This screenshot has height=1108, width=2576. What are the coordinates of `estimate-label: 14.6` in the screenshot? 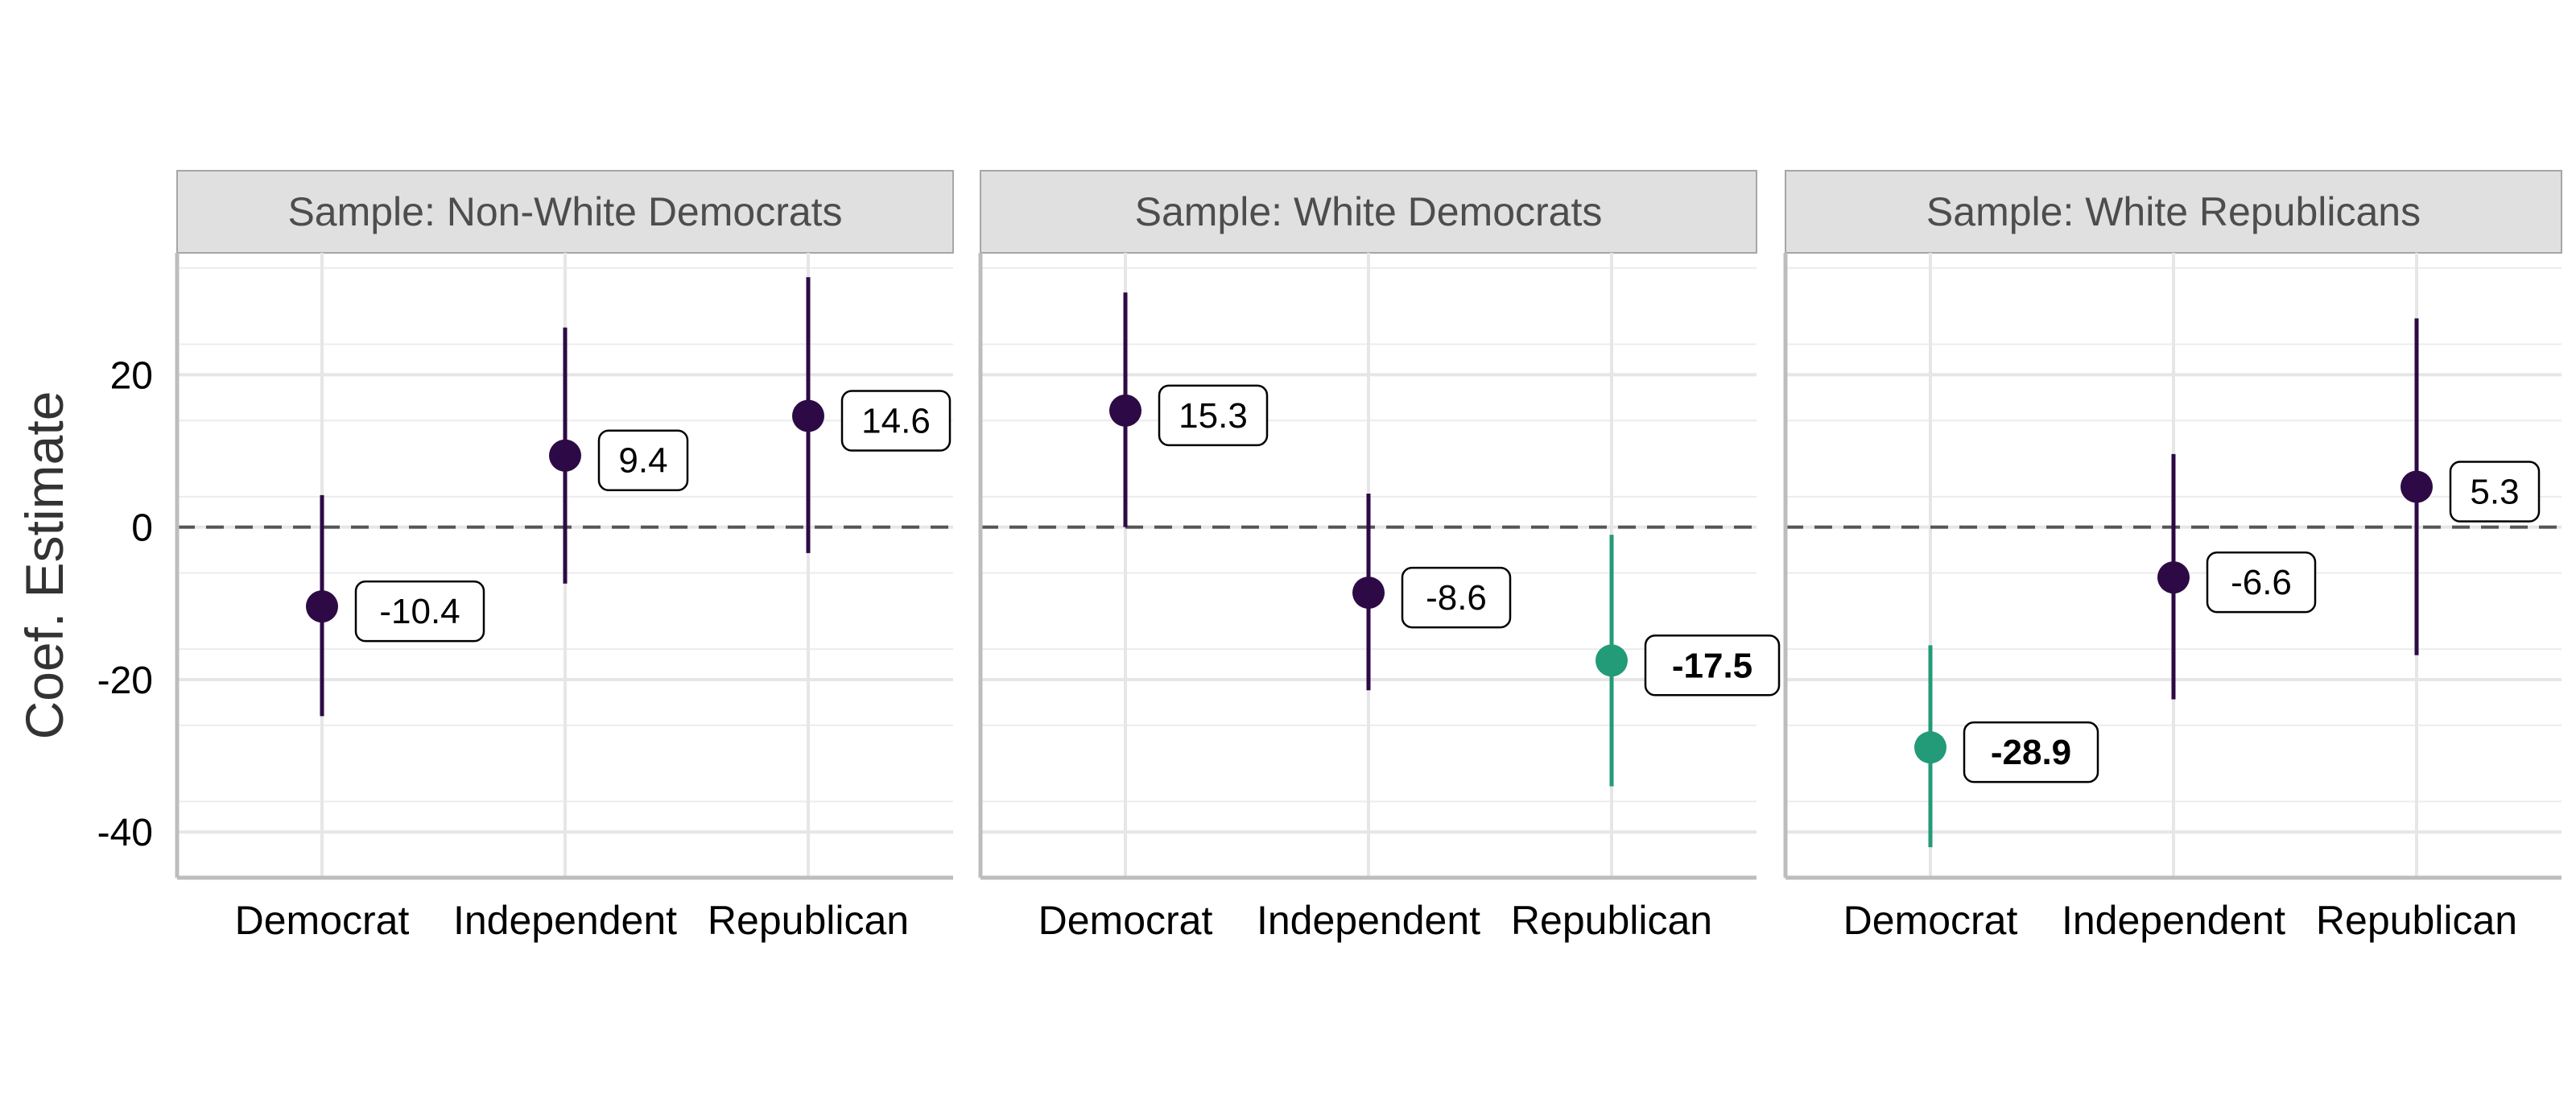 It's located at (896, 421).